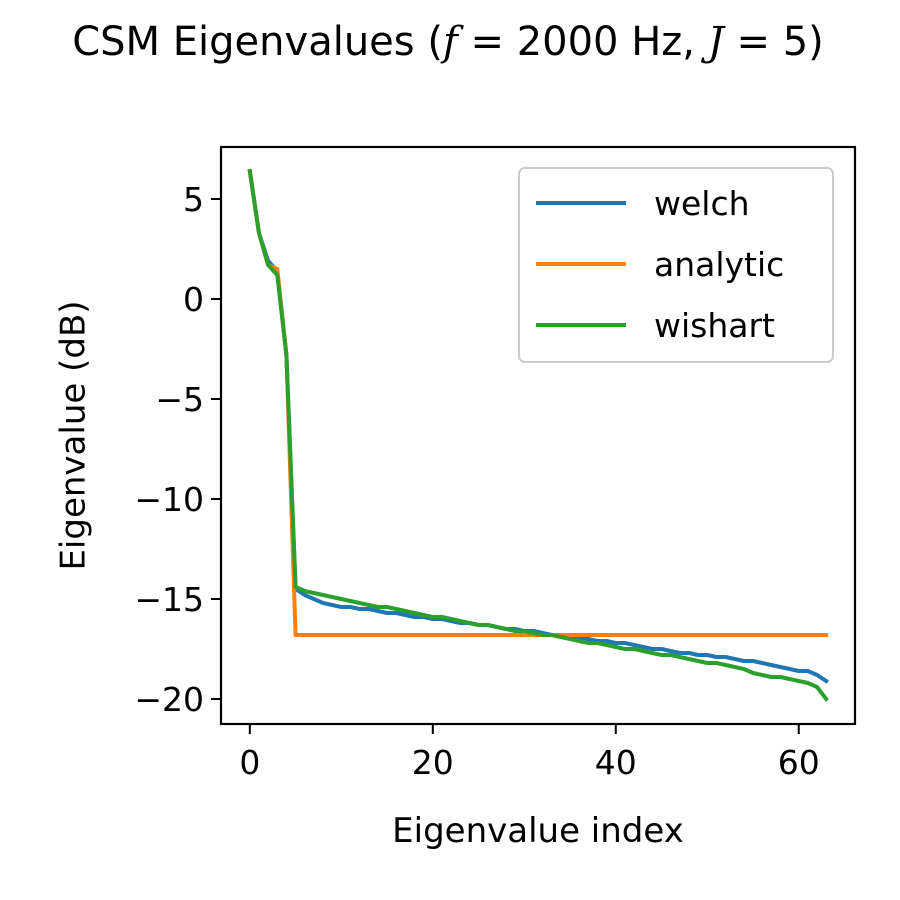 This screenshot has height=900, width=900. What do you see at coordinates (193, 299) in the screenshot?
I see `y-tick-label: 0` at bounding box center [193, 299].